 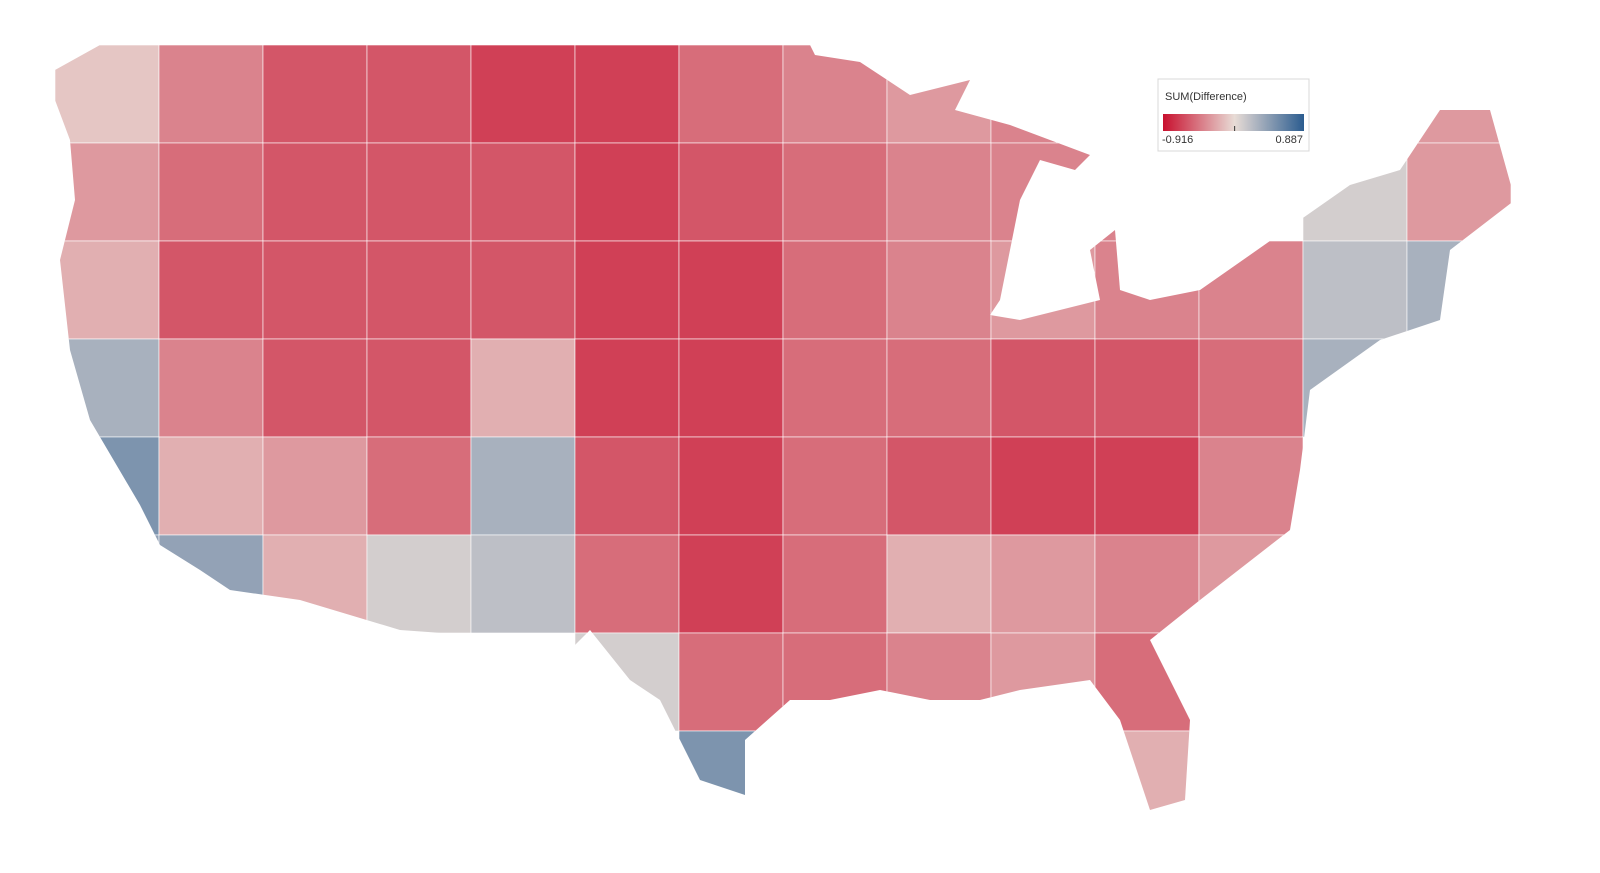 What do you see at coordinates (1206, 97) in the screenshot?
I see `legend-title: SUM(Difference)` at bounding box center [1206, 97].